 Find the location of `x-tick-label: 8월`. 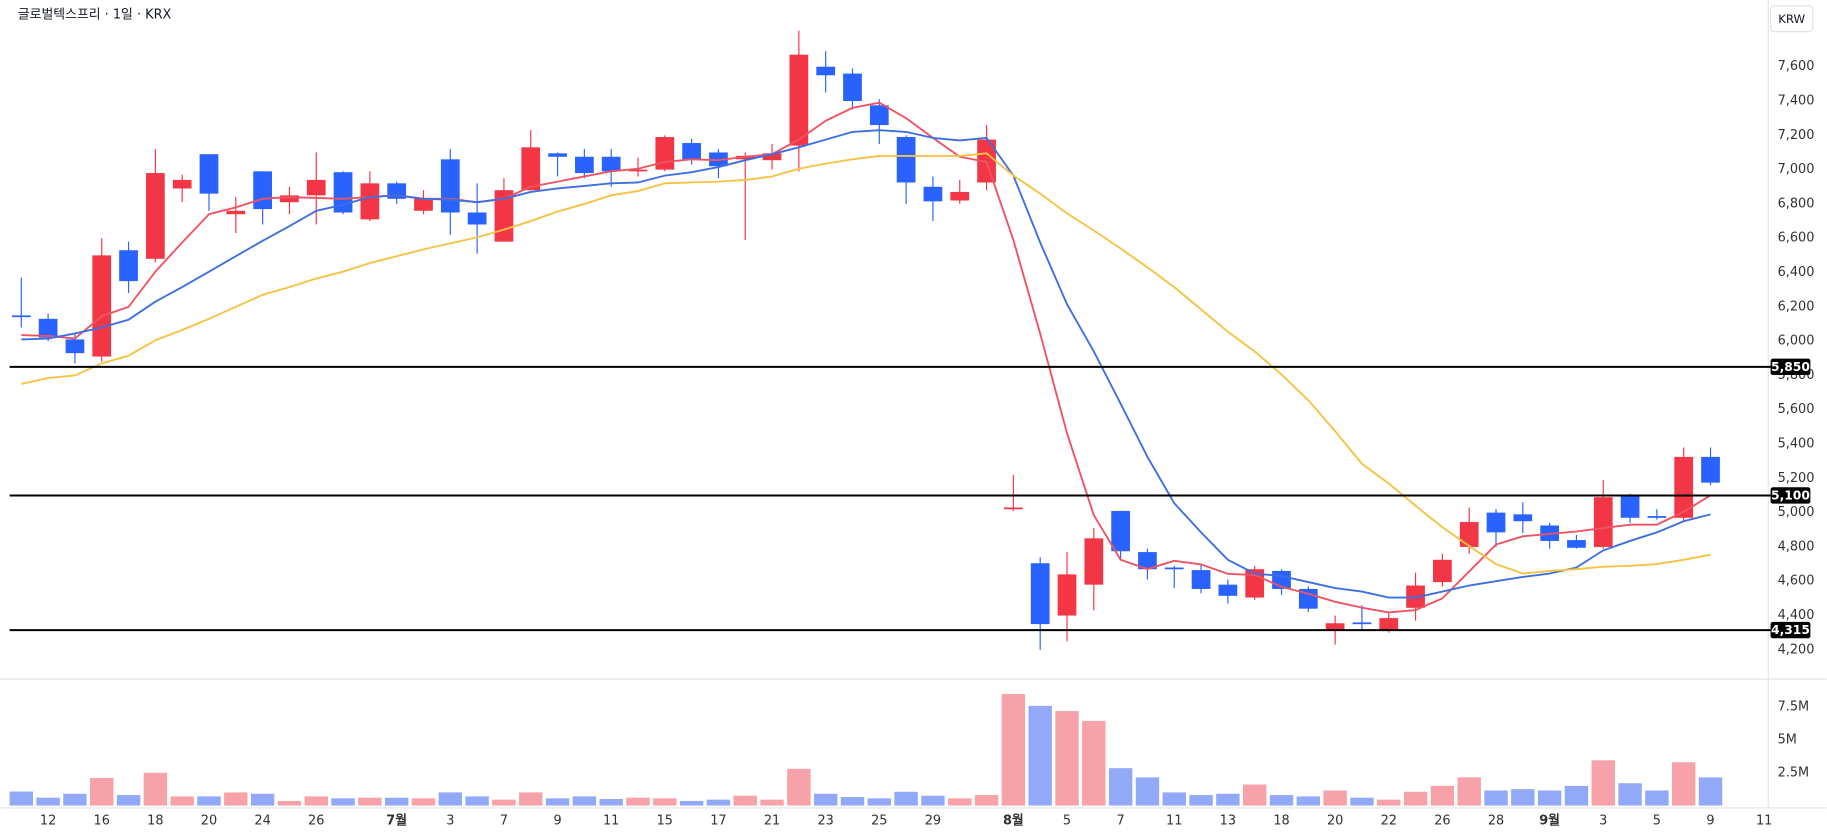

x-tick-label: 8월 is located at coordinates (1013, 820).